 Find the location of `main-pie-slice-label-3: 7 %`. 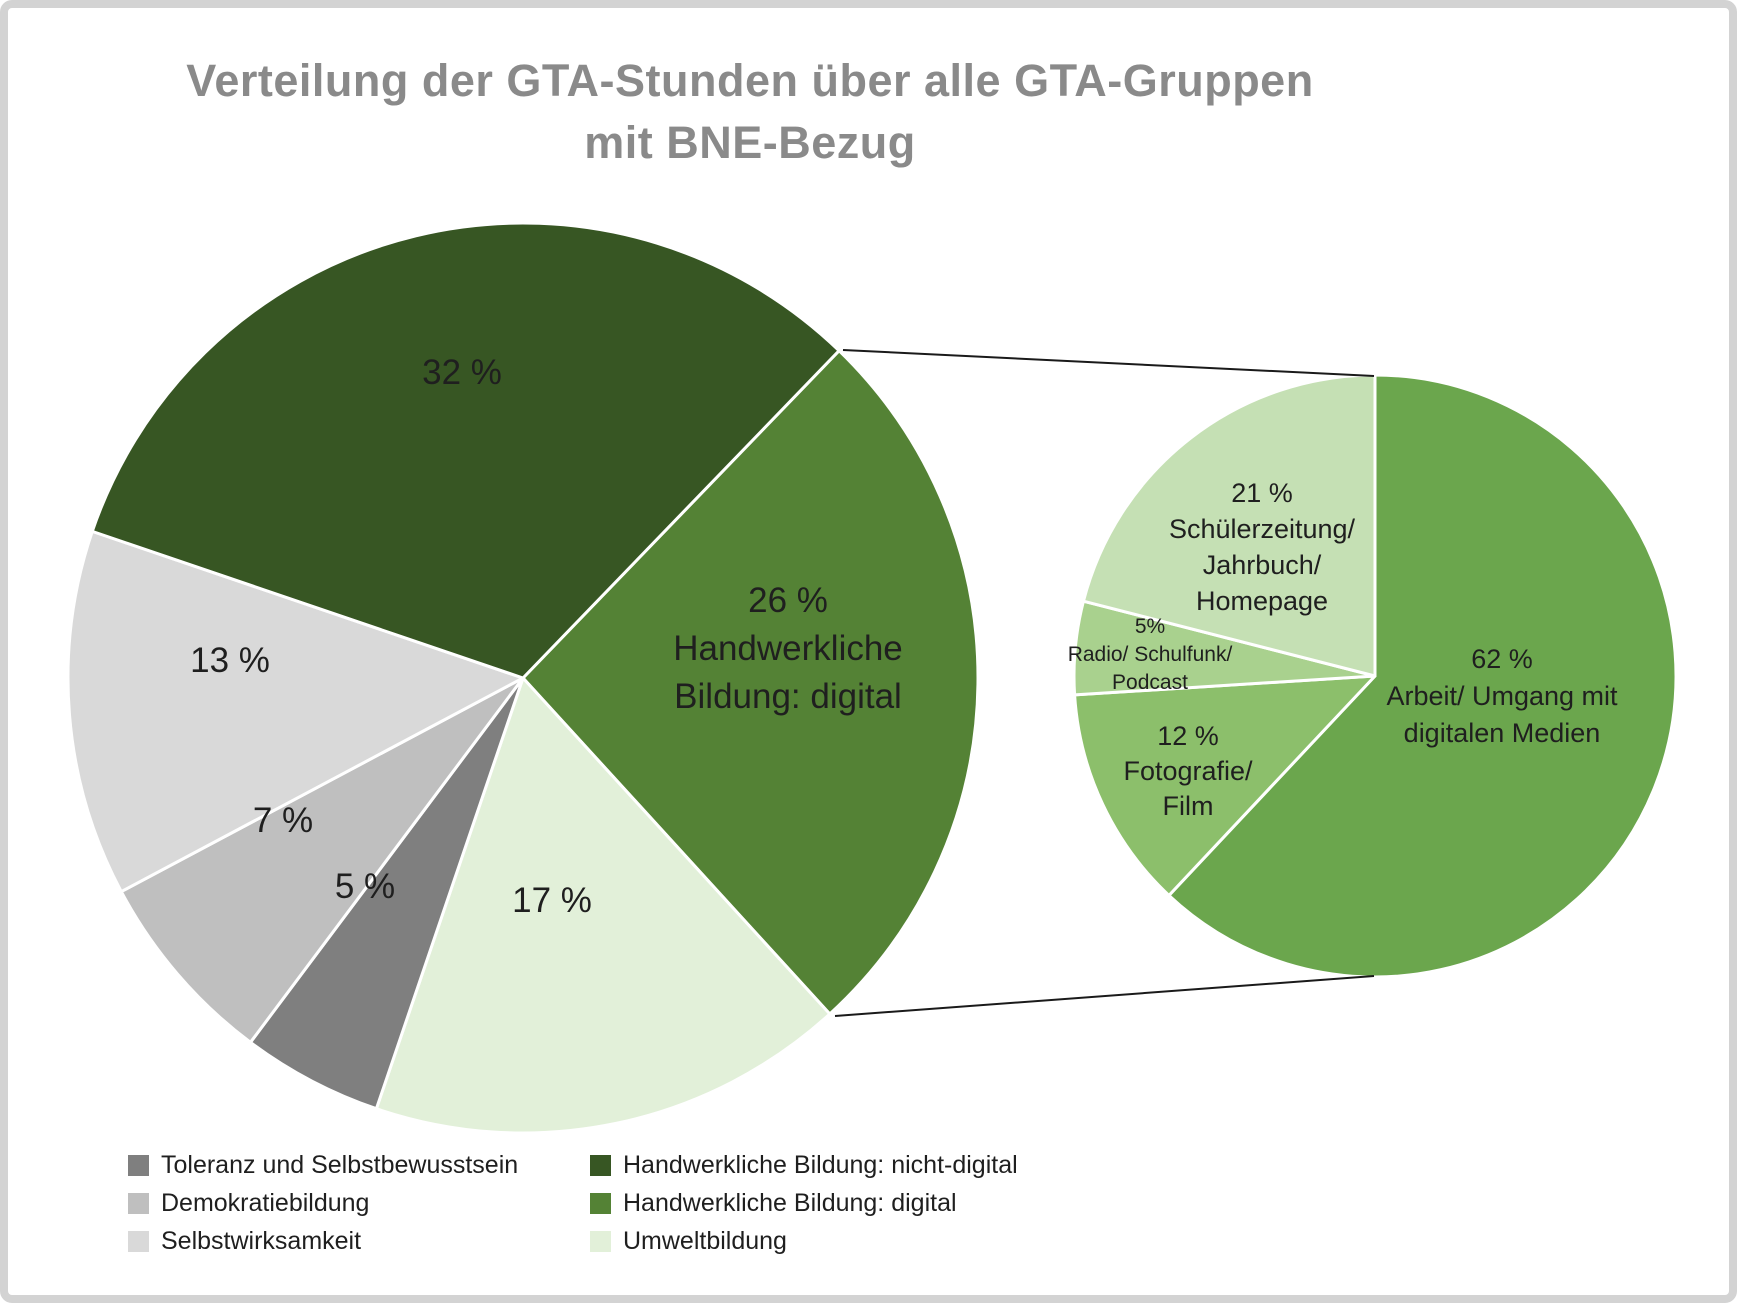

main-pie-slice-label-3: 7 % is located at coordinates (283, 820).